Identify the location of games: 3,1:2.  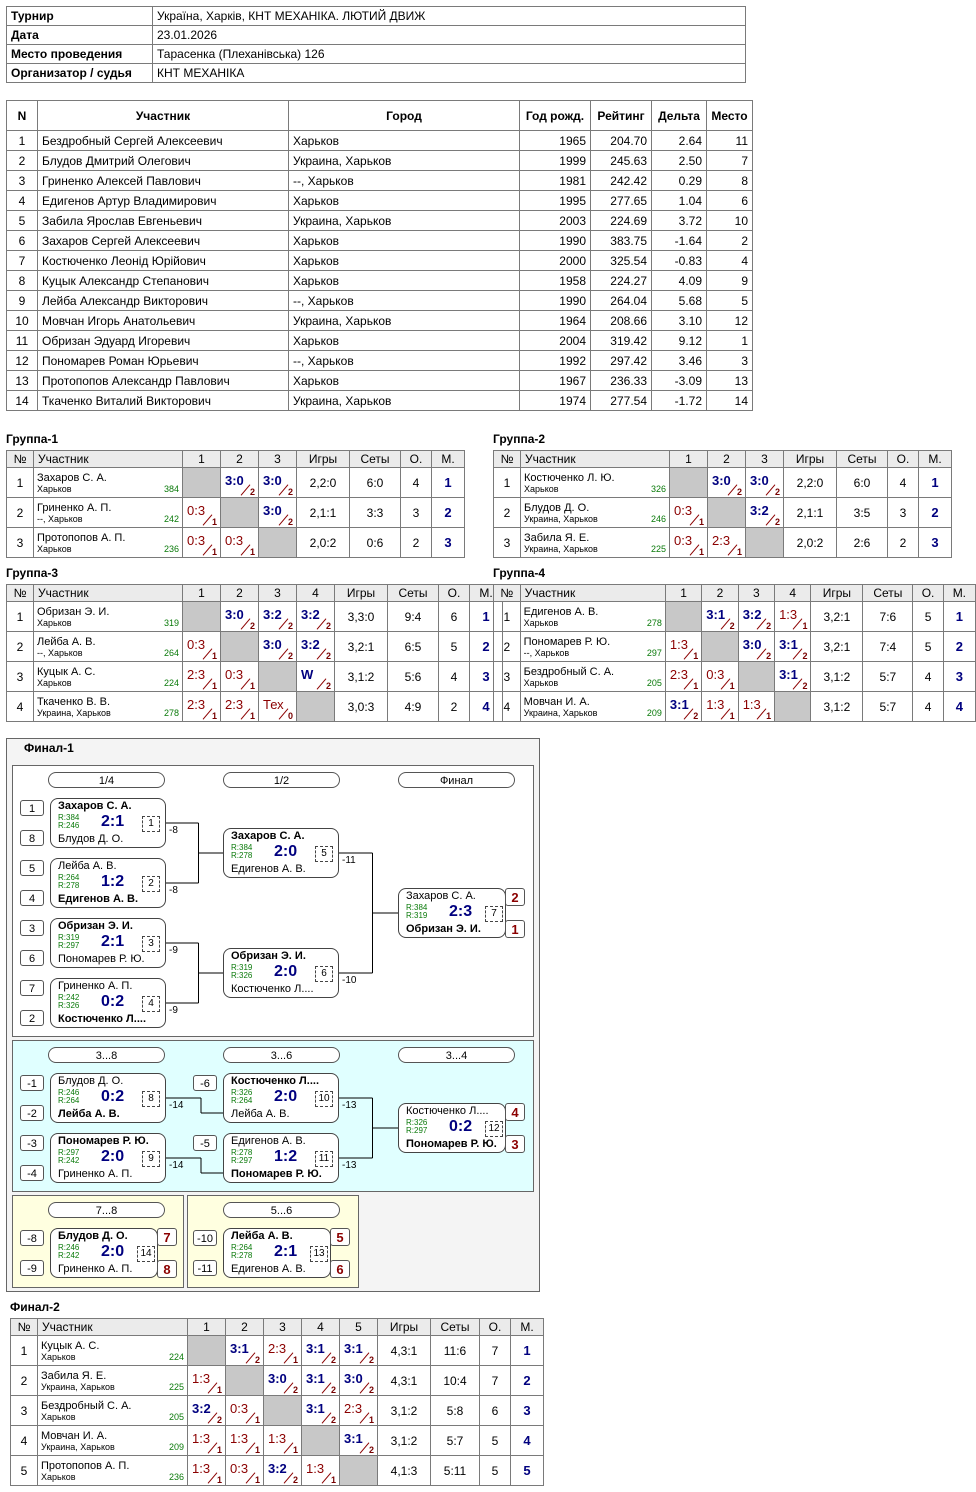
(361, 676).